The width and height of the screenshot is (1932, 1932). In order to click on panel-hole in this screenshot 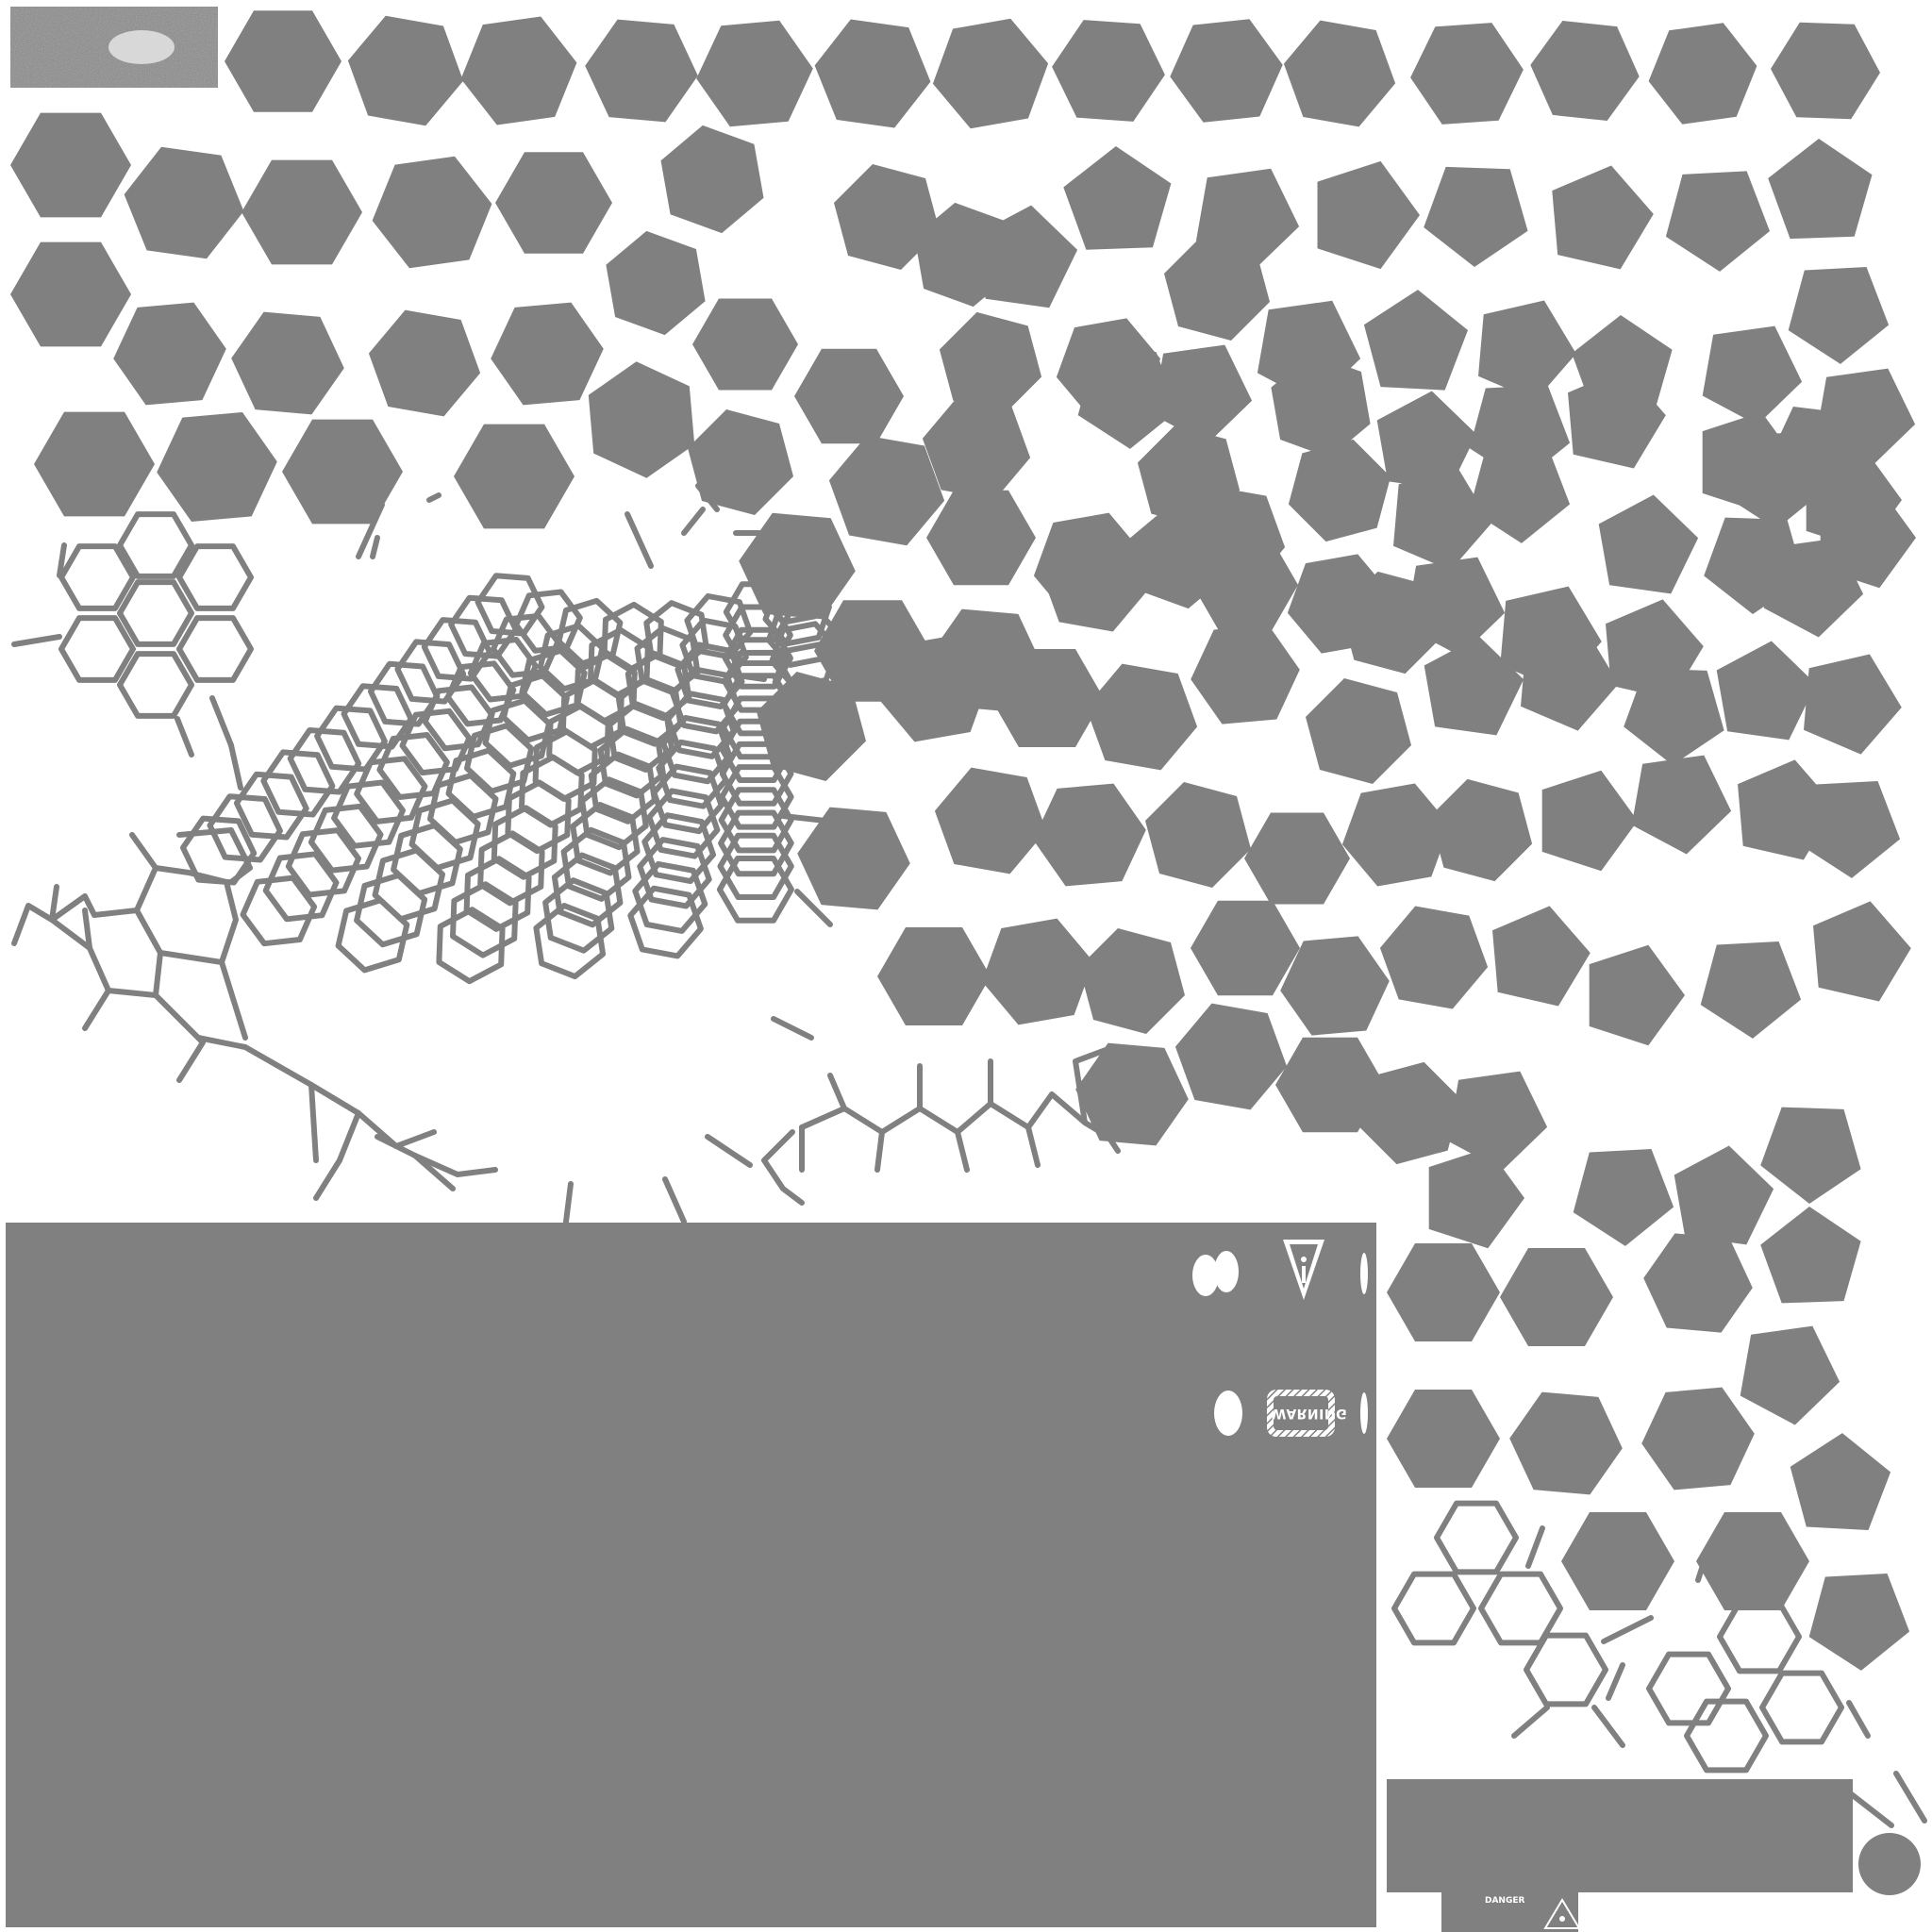, I will do `click(1228, 1413)`.